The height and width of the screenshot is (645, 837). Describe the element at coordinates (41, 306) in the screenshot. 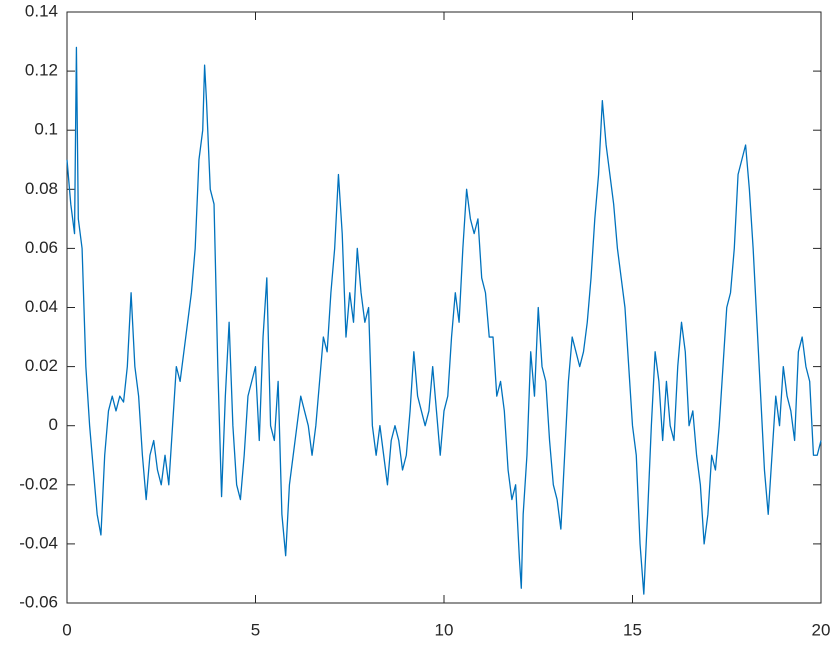

I see `y-tick-label: 0.04` at that location.